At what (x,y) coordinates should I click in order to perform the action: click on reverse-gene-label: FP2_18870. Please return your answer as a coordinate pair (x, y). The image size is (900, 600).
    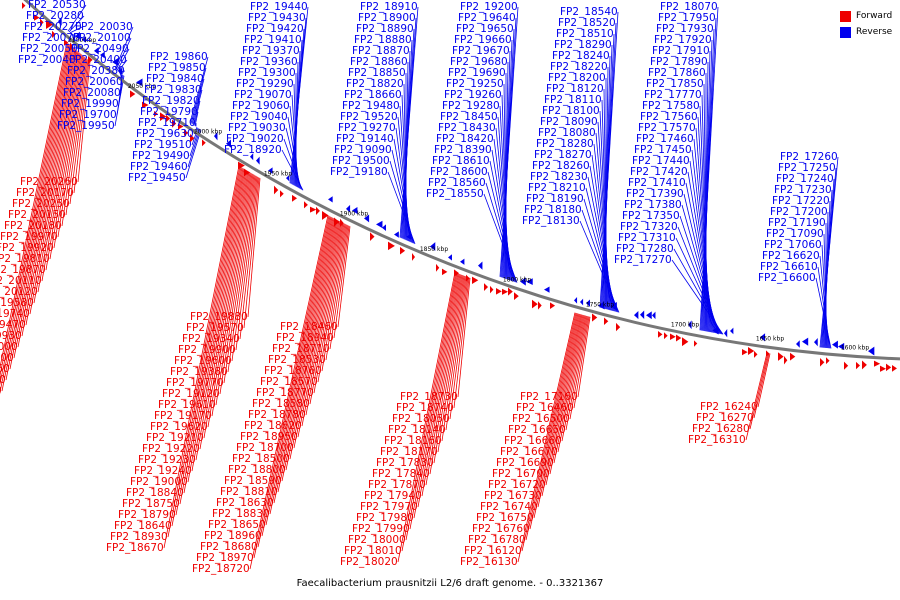
    Looking at the image, I should click on (381, 51).